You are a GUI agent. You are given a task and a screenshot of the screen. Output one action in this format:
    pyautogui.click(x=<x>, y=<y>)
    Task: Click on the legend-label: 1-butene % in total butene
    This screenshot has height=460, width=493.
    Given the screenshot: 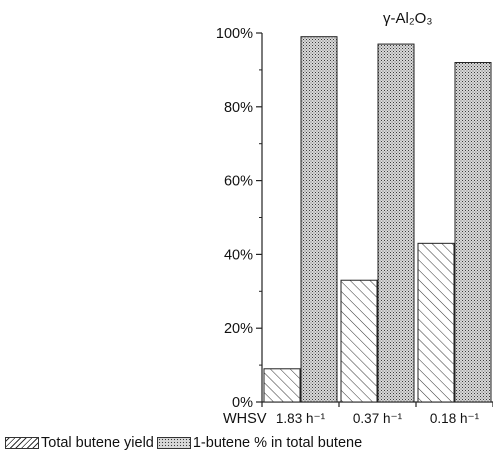 What is the action you would take?
    pyautogui.click(x=277, y=443)
    